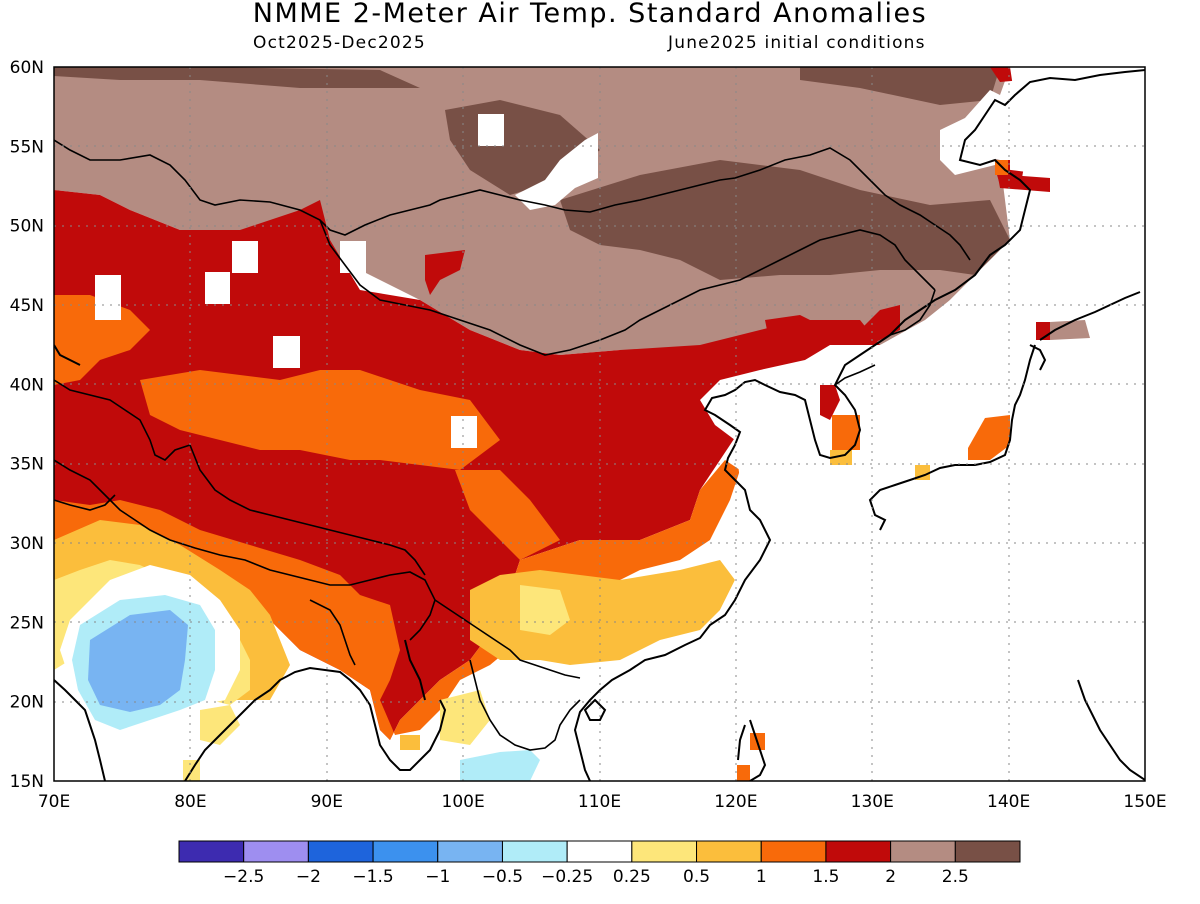  I want to click on latitude-axis: 60N 55N 50N 45N 40N 35N 30N 25N 20N 15N, so click(27, 425).